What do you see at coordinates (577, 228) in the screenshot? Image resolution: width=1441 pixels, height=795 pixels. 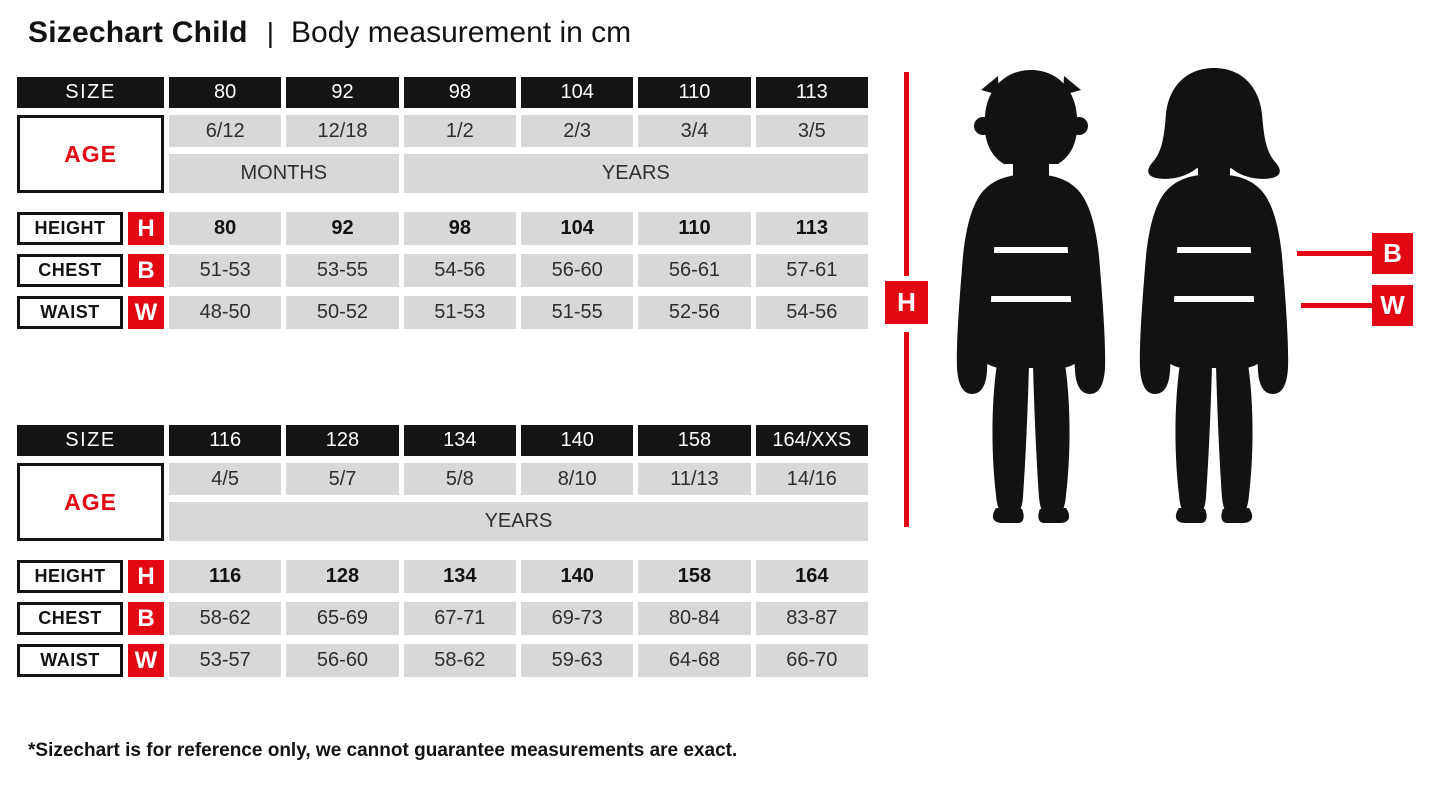 I see `height-cell: 104` at bounding box center [577, 228].